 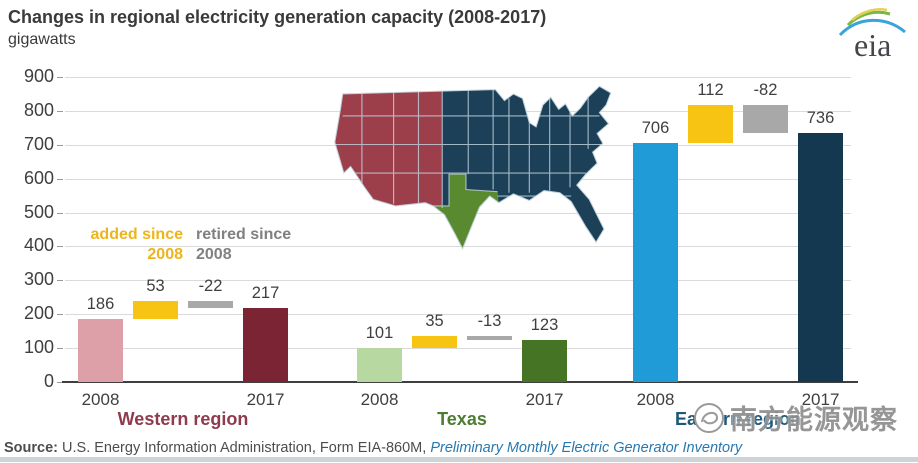 What do you see at coordinates (210, 286) in the screenshot?
I see `bar-value-label: -22` at bounding box center [210, 286].